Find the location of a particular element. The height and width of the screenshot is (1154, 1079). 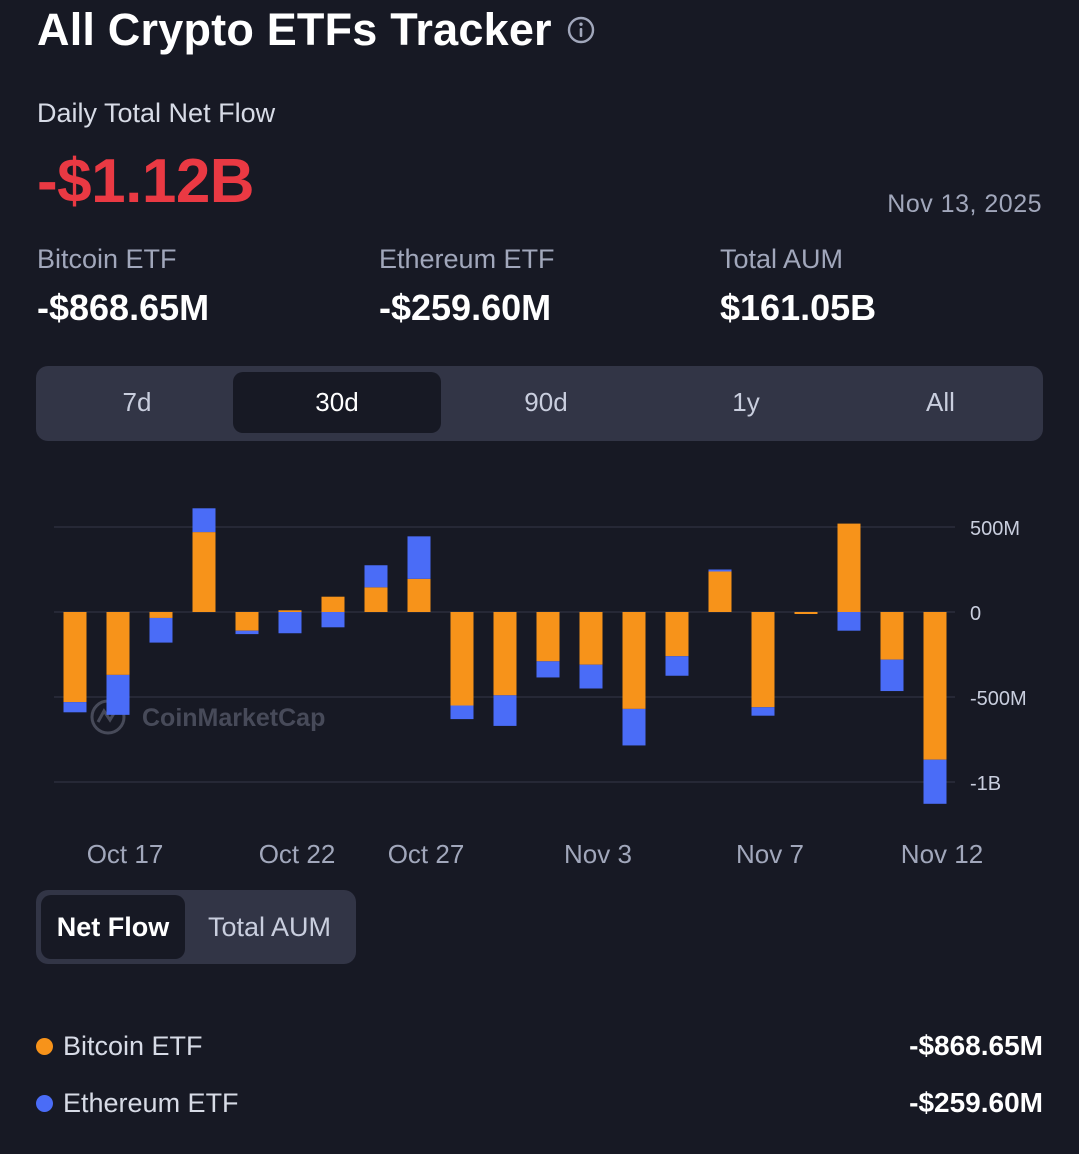

x-tick-label: Nov 3 is located at coordinates (598, 854).